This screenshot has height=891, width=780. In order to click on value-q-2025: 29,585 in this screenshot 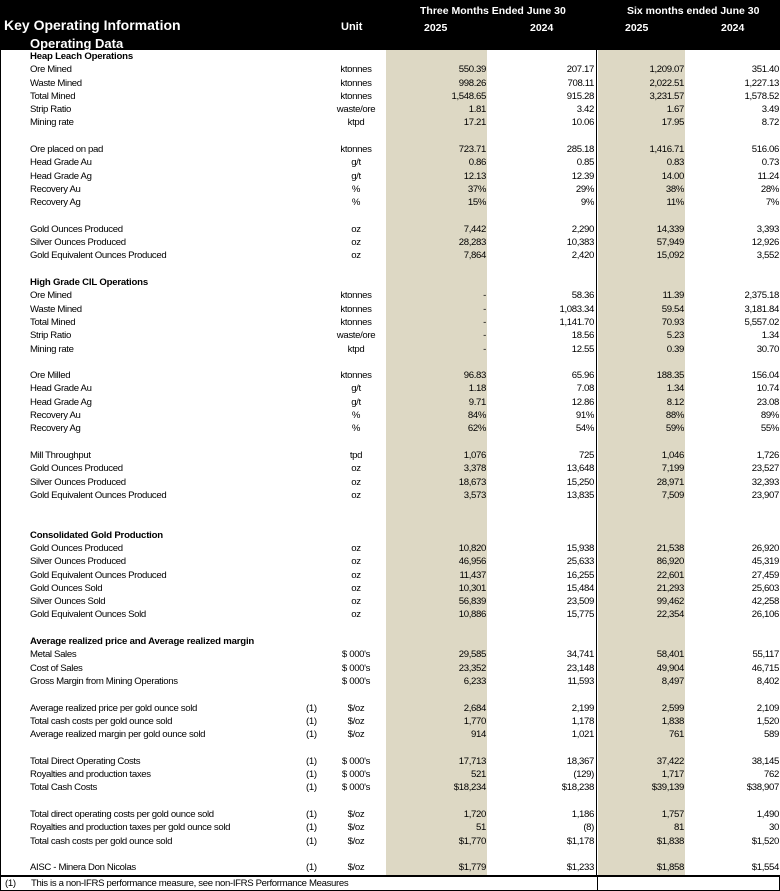, I will do `click(472, 655)`.